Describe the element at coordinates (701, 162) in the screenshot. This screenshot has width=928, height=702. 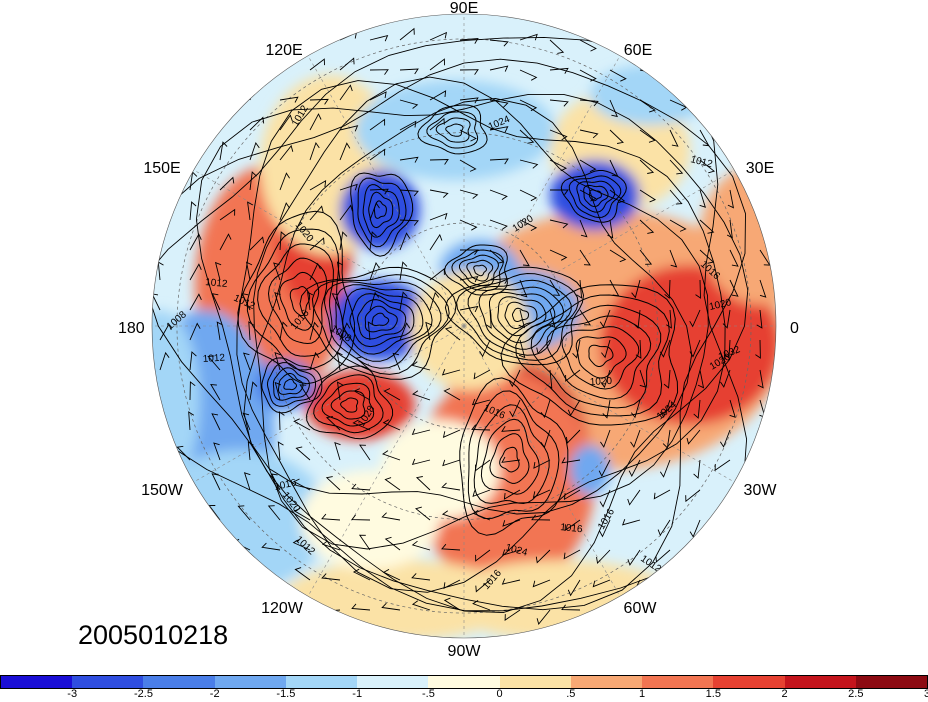
I see `contour-label: 1012` at that location.